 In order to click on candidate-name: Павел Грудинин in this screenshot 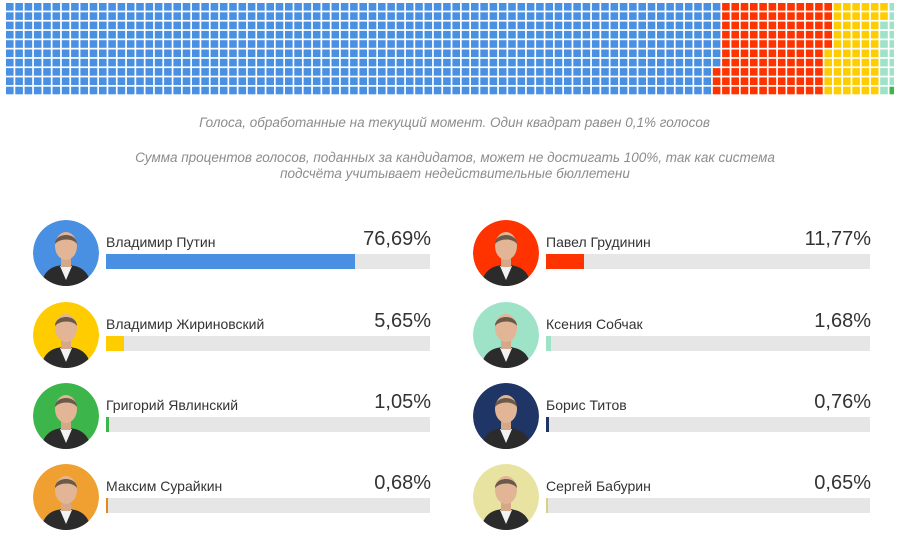, I will do `click(598, 242)`.